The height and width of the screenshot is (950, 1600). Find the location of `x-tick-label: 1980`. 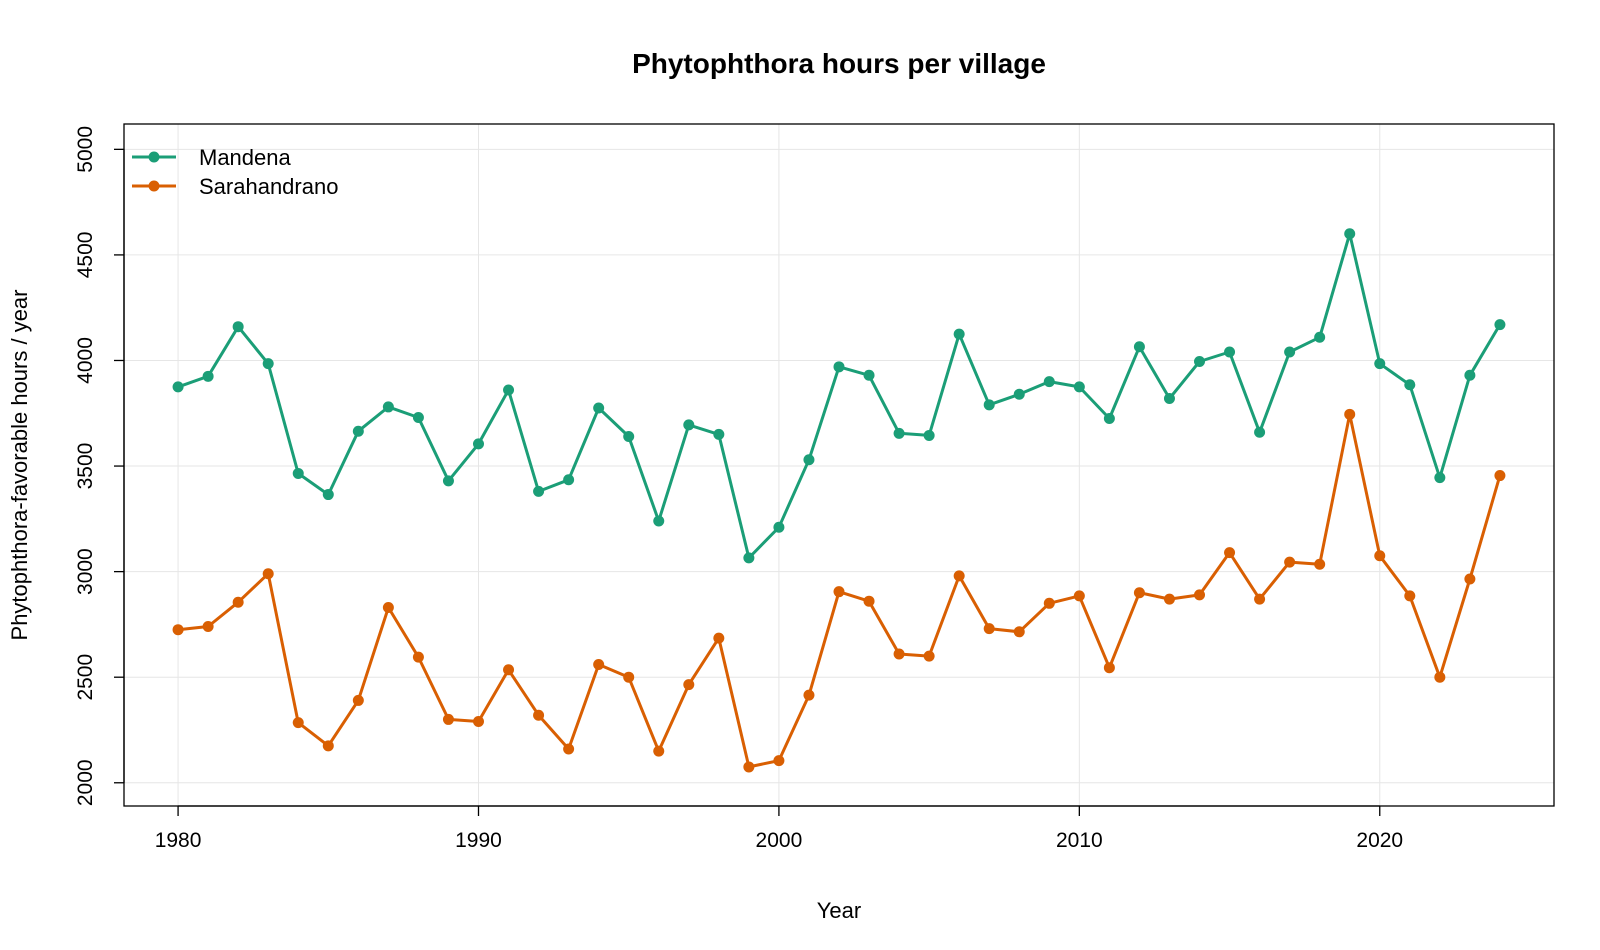

x-tick-label: 1980 is located at coordinates (178, 840).